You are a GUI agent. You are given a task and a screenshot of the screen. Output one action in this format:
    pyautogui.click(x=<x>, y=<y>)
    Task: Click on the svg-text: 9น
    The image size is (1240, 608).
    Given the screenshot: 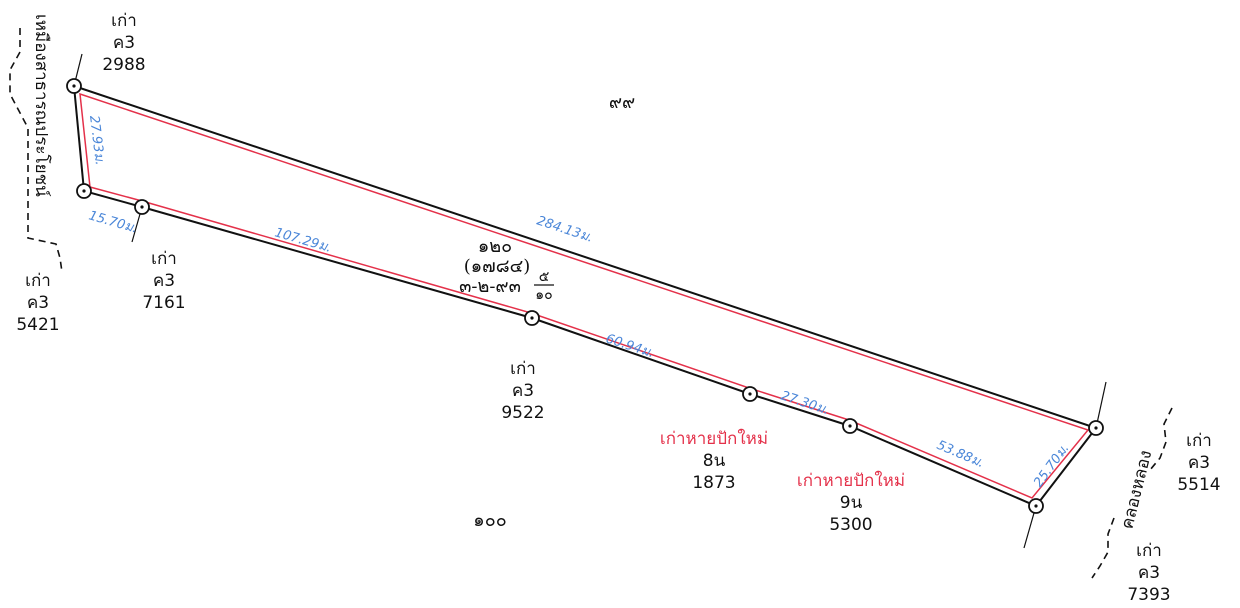 What is the action you would take?
    pyautogui.click(x=851, y=503)
    